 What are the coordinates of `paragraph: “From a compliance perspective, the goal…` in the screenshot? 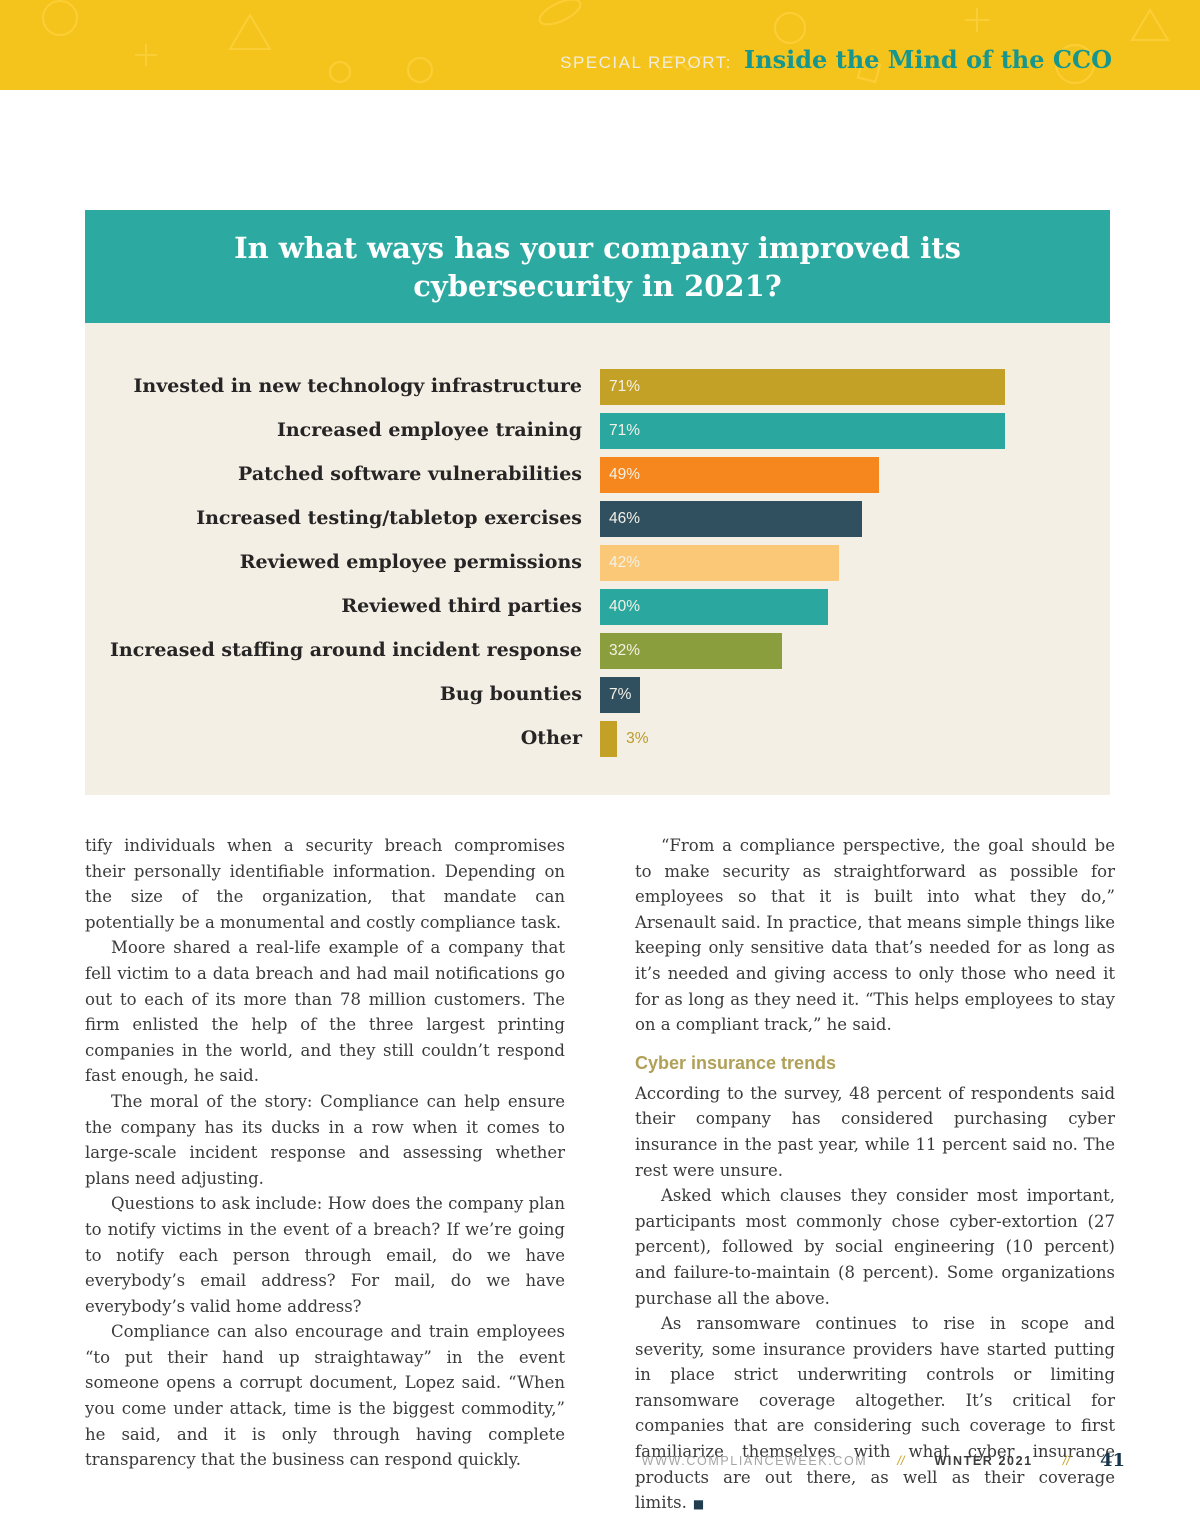 It's located at (875, 935).